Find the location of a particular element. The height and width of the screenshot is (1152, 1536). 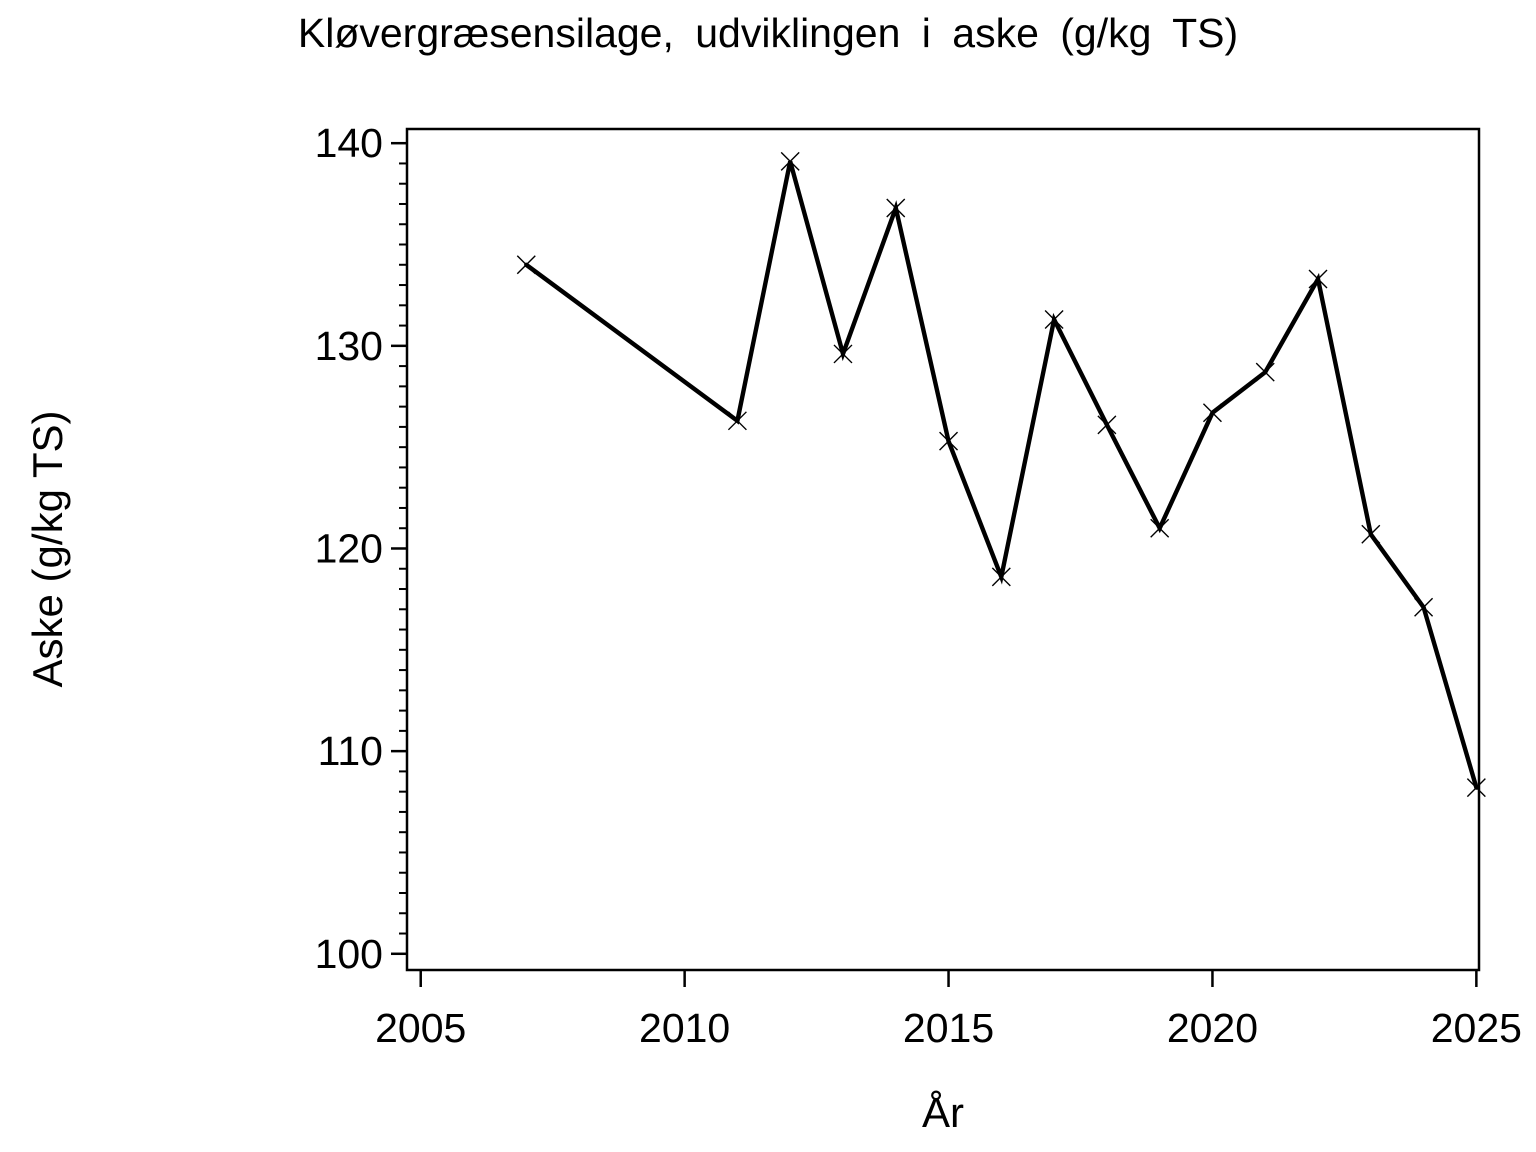

x-axis-tick-label: 2020 is located at coordinates (1212, 1028).